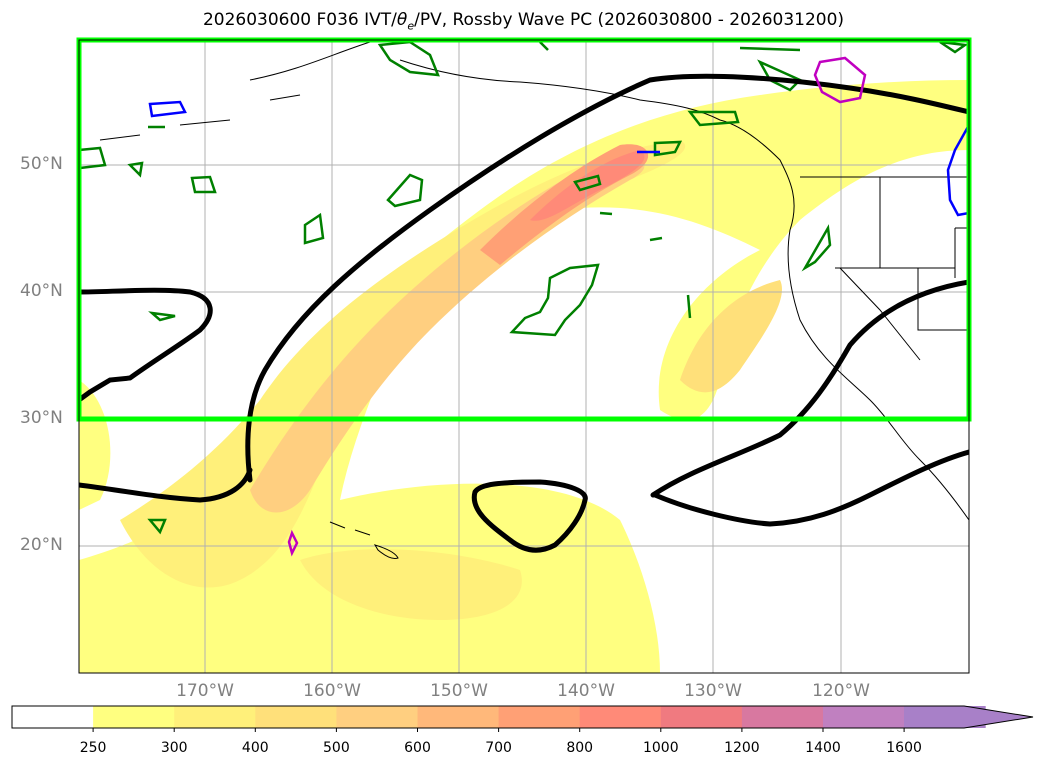 The height and width of the screenshot is (767, 1047). Describe the element at coordinates (459, 691) in the screenshot. I see `lon-label-150w: 150°W` at that location.